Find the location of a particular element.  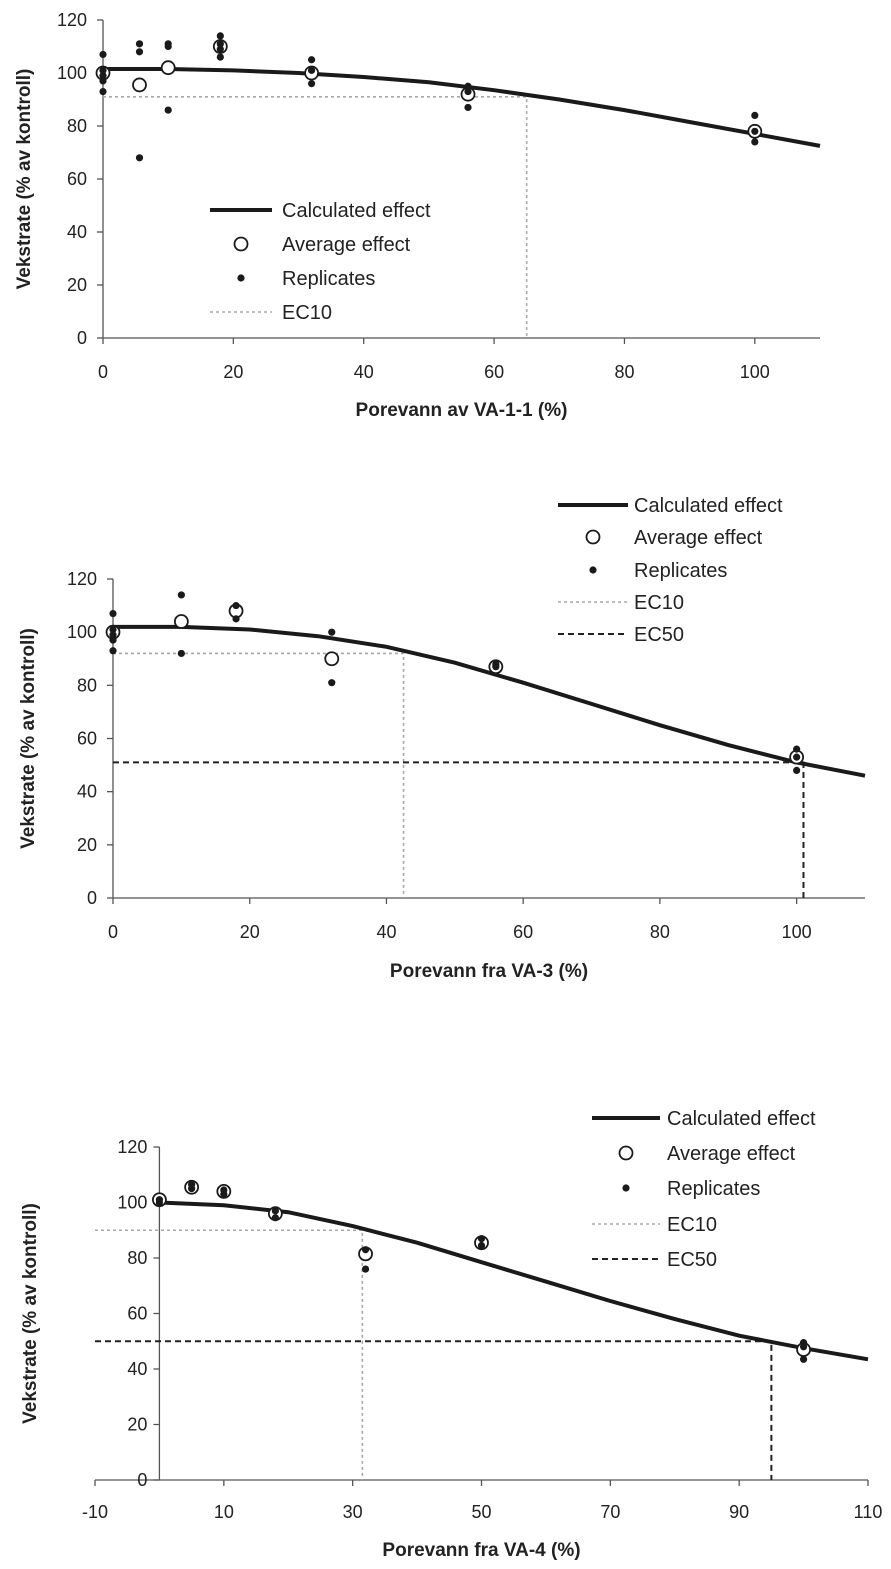

x-tick-label: 60 is located at coordinates (494, 372).